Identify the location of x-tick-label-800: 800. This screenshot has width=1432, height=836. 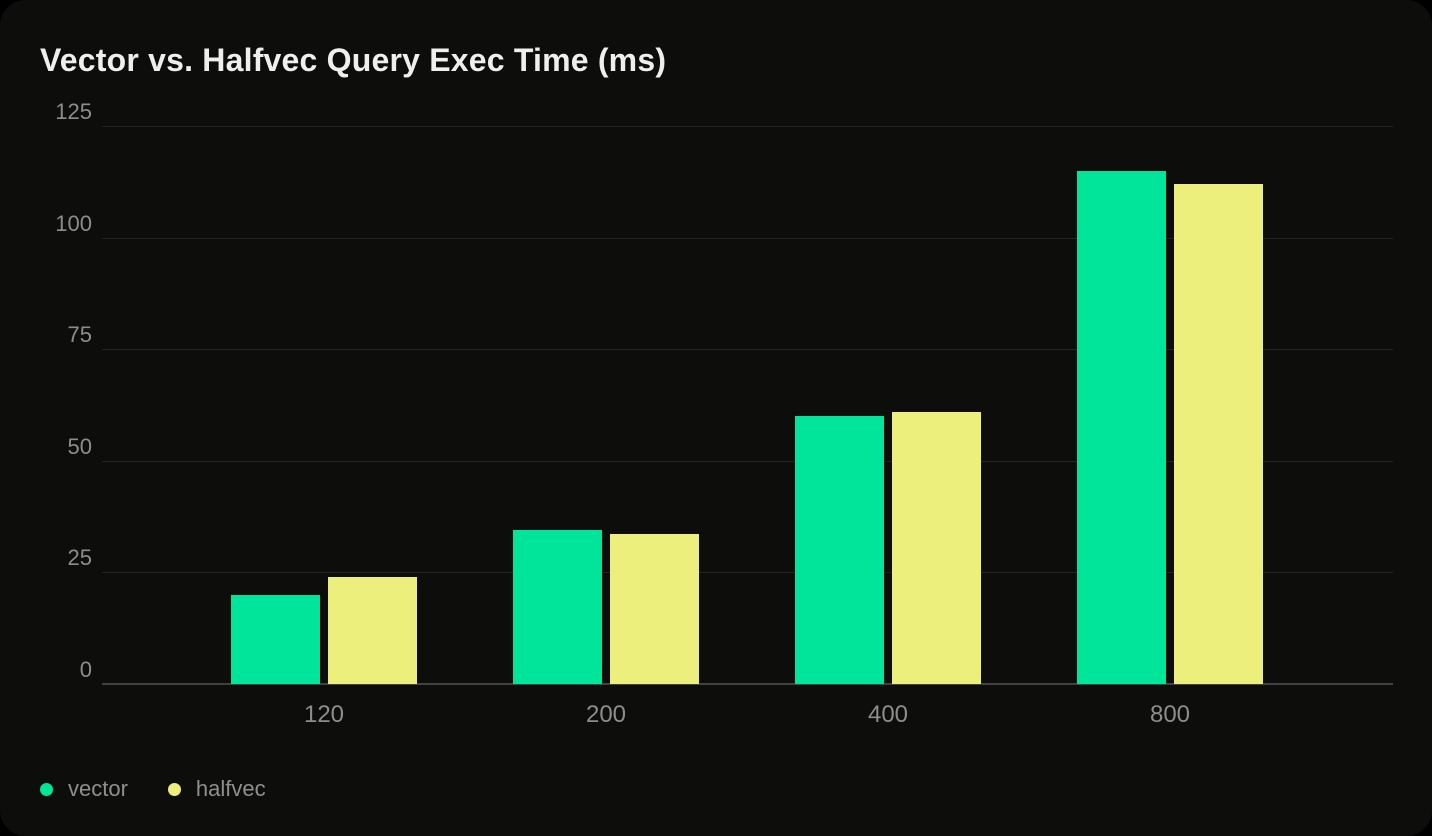
(1170, 714).